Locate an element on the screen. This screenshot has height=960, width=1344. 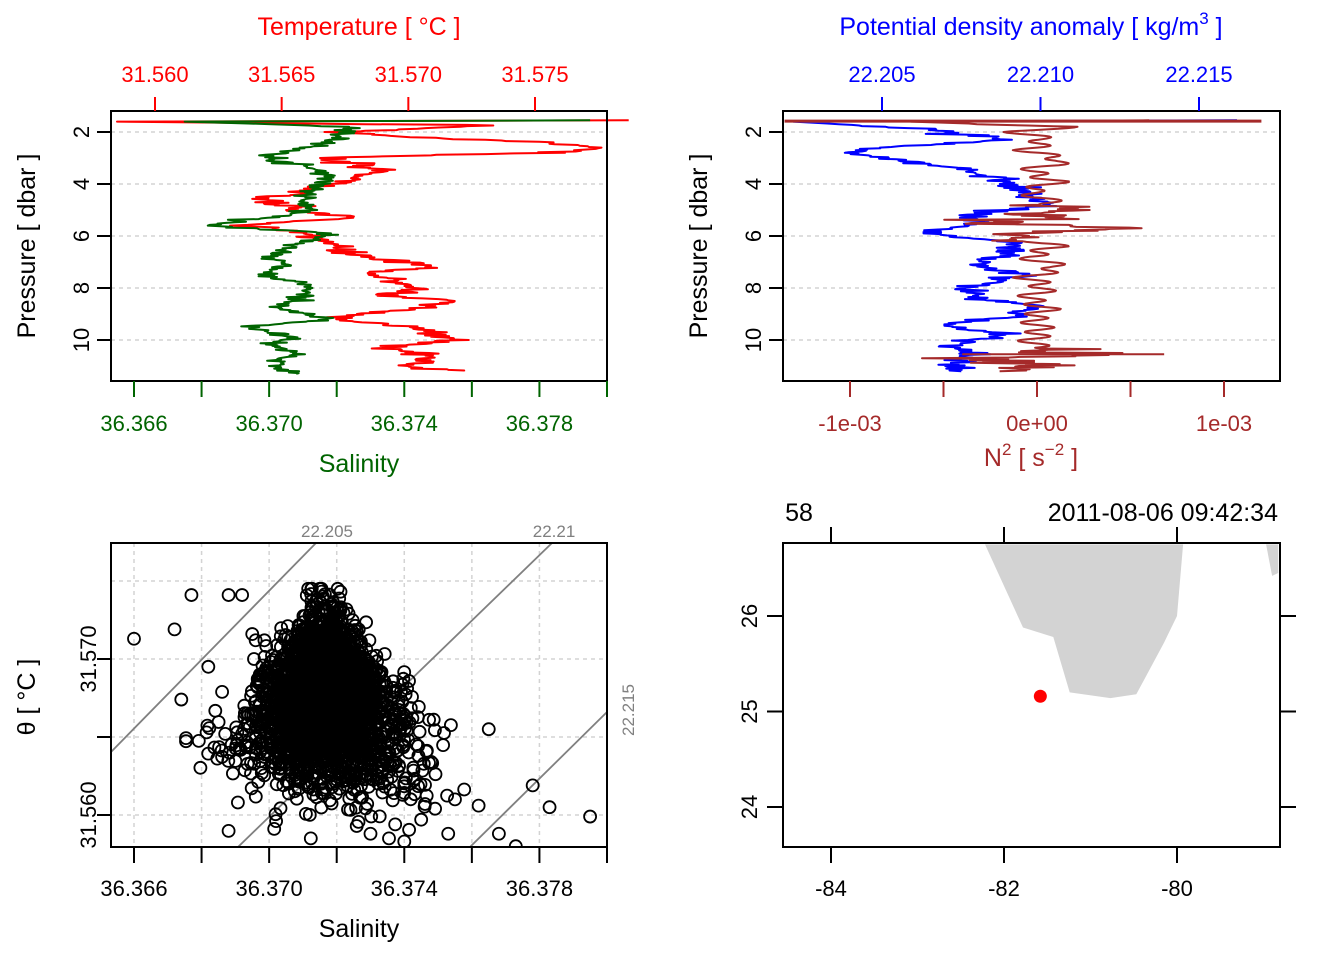
bottom-tick-label: 36.366 is located at coordinates (133, 423).